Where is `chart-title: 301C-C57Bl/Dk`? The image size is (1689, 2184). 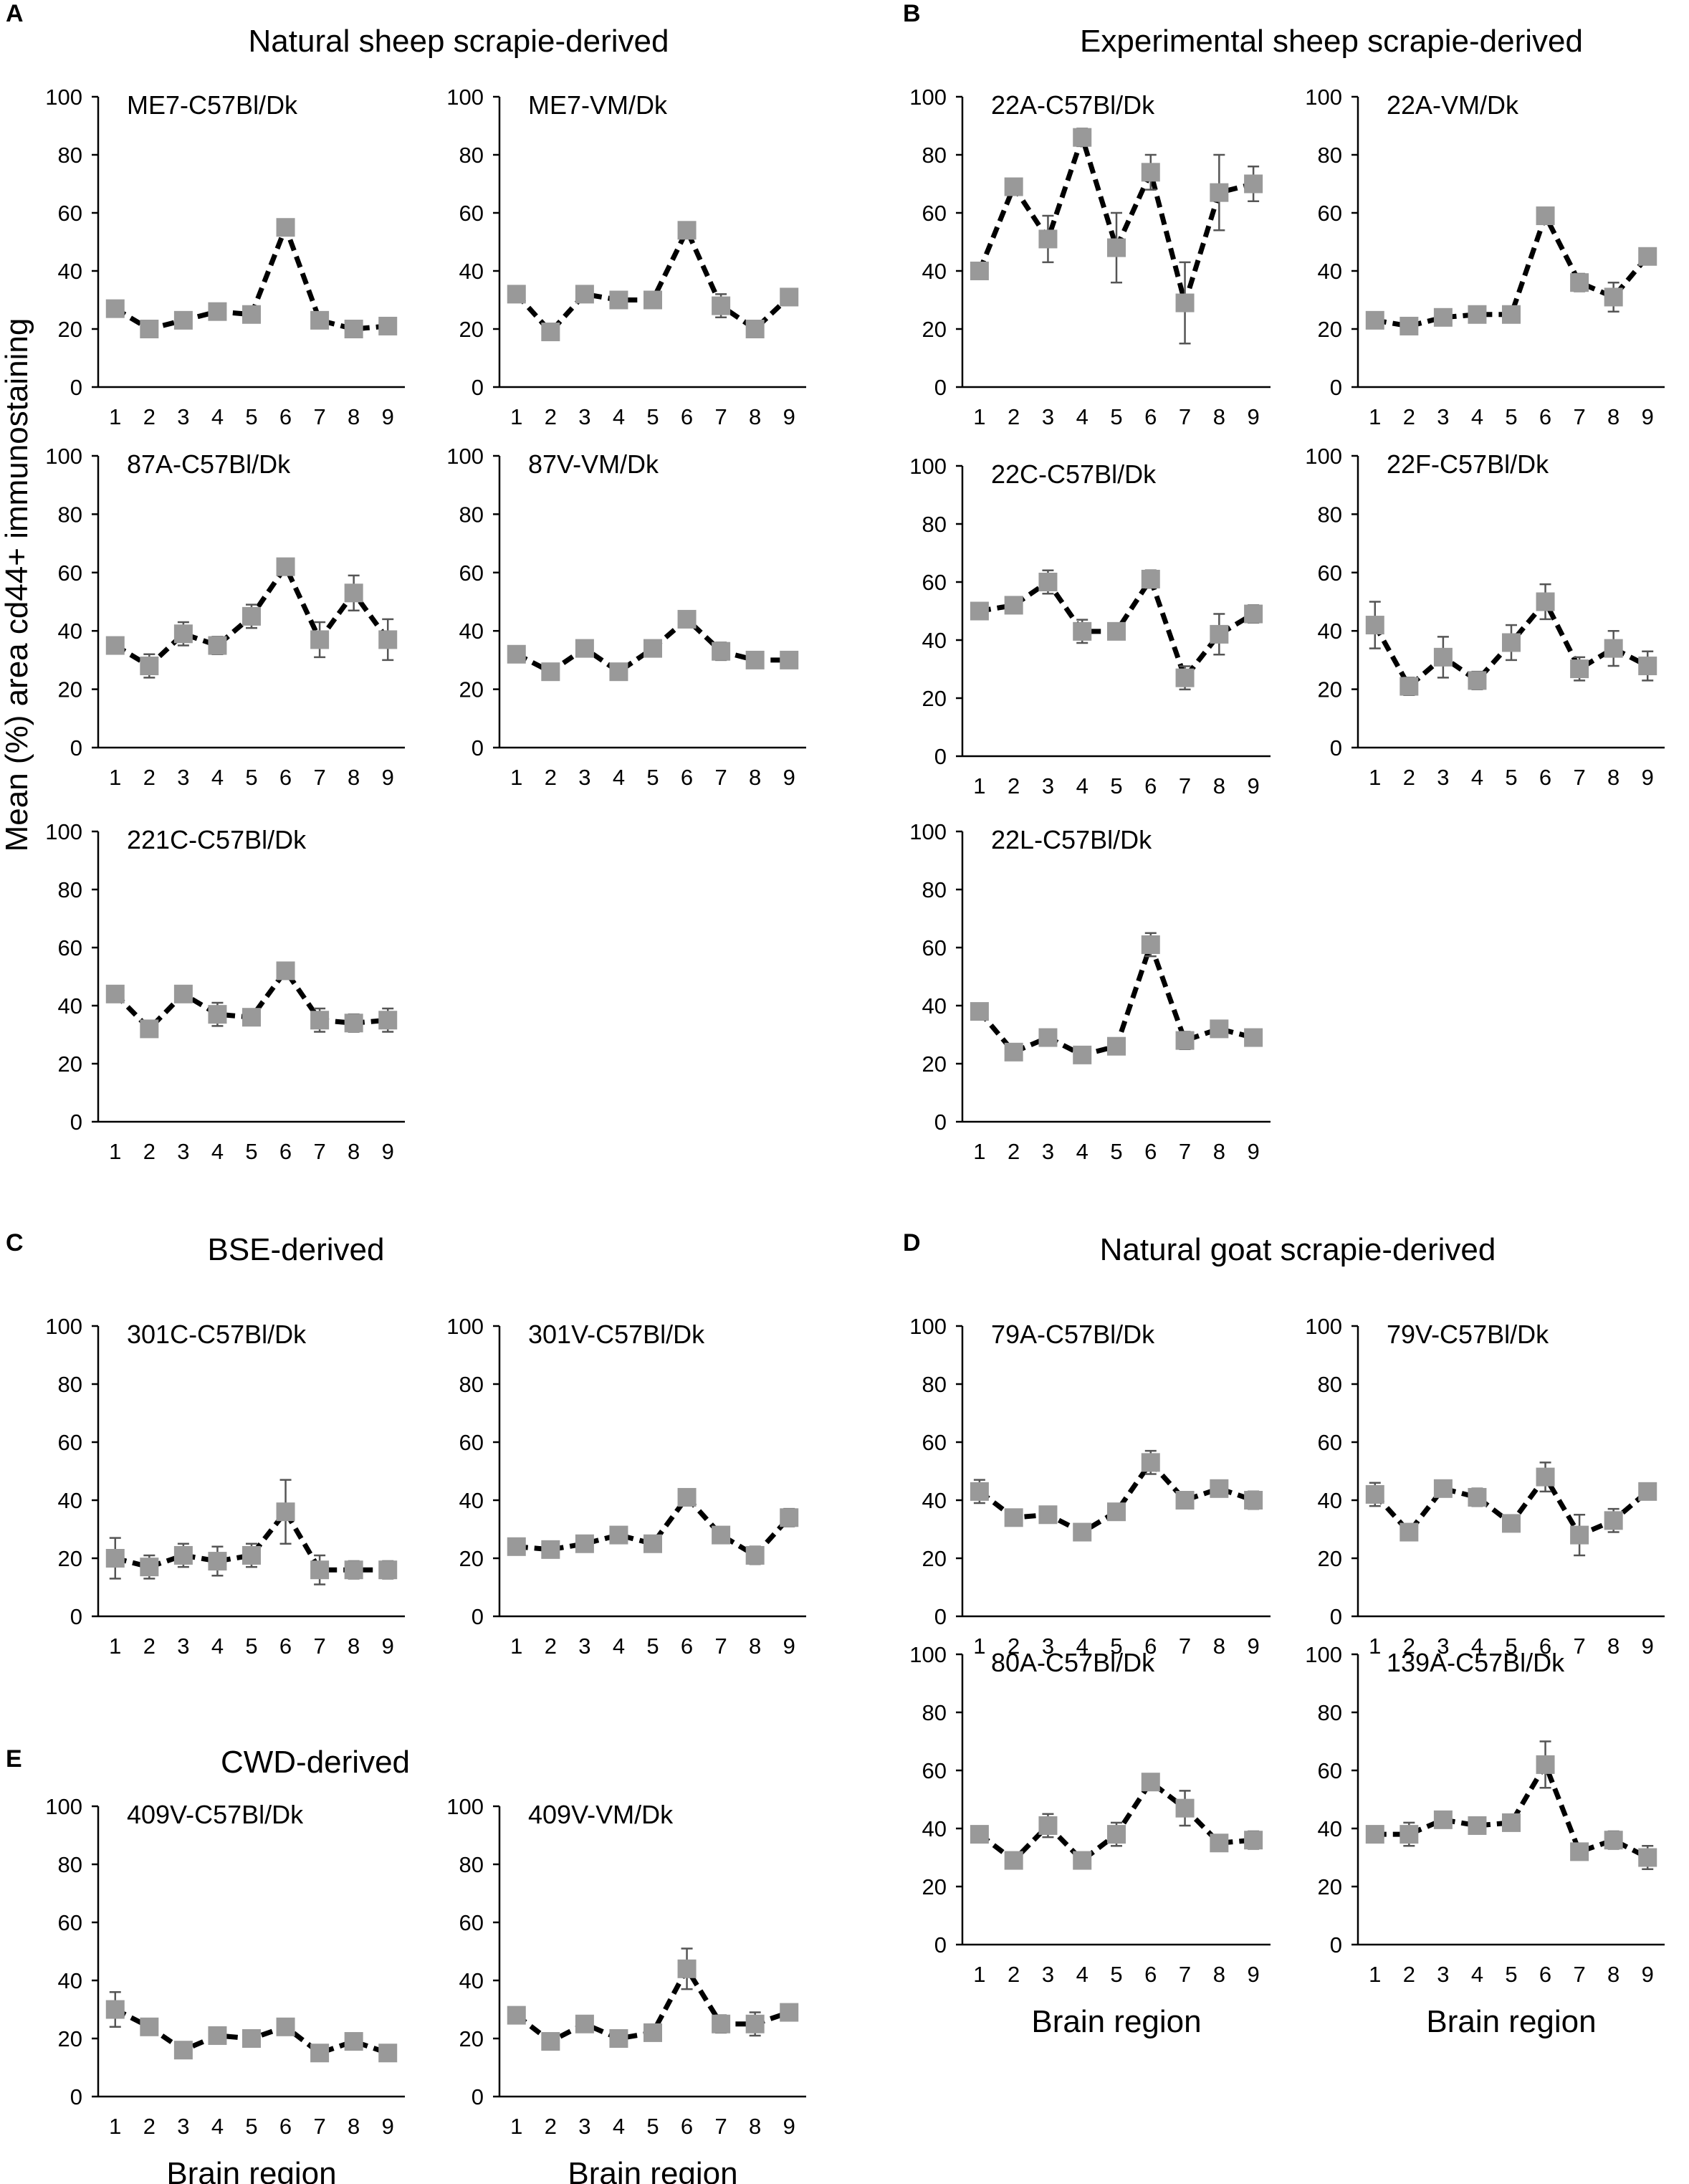
chart-title: 301C-C57Bl/Dk is located at coordinates (217, 1334).